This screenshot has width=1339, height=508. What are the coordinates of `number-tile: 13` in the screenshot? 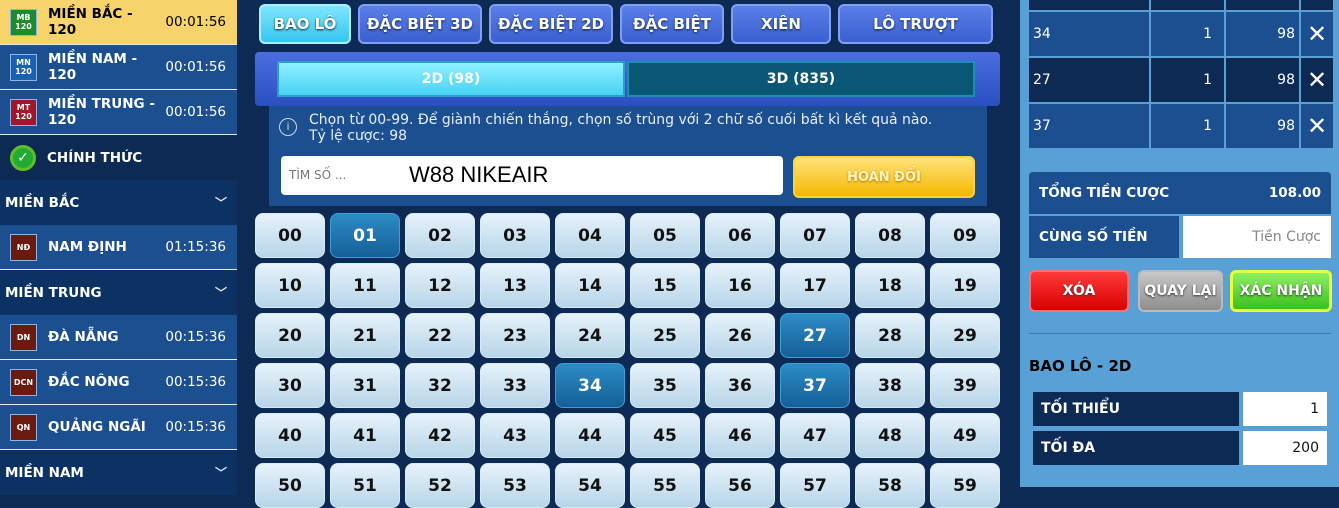 It's located at (515, 285).